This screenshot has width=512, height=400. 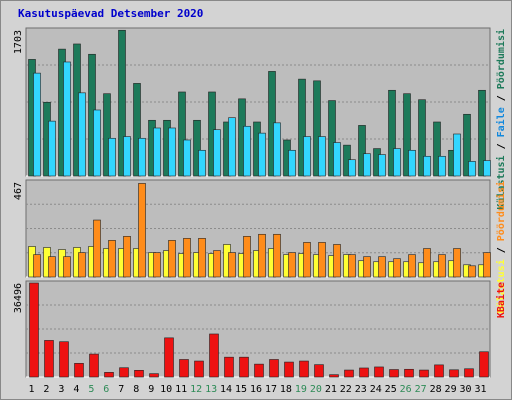 I want to click on x-tick-label-16: 16, so click(x=256, y=389).